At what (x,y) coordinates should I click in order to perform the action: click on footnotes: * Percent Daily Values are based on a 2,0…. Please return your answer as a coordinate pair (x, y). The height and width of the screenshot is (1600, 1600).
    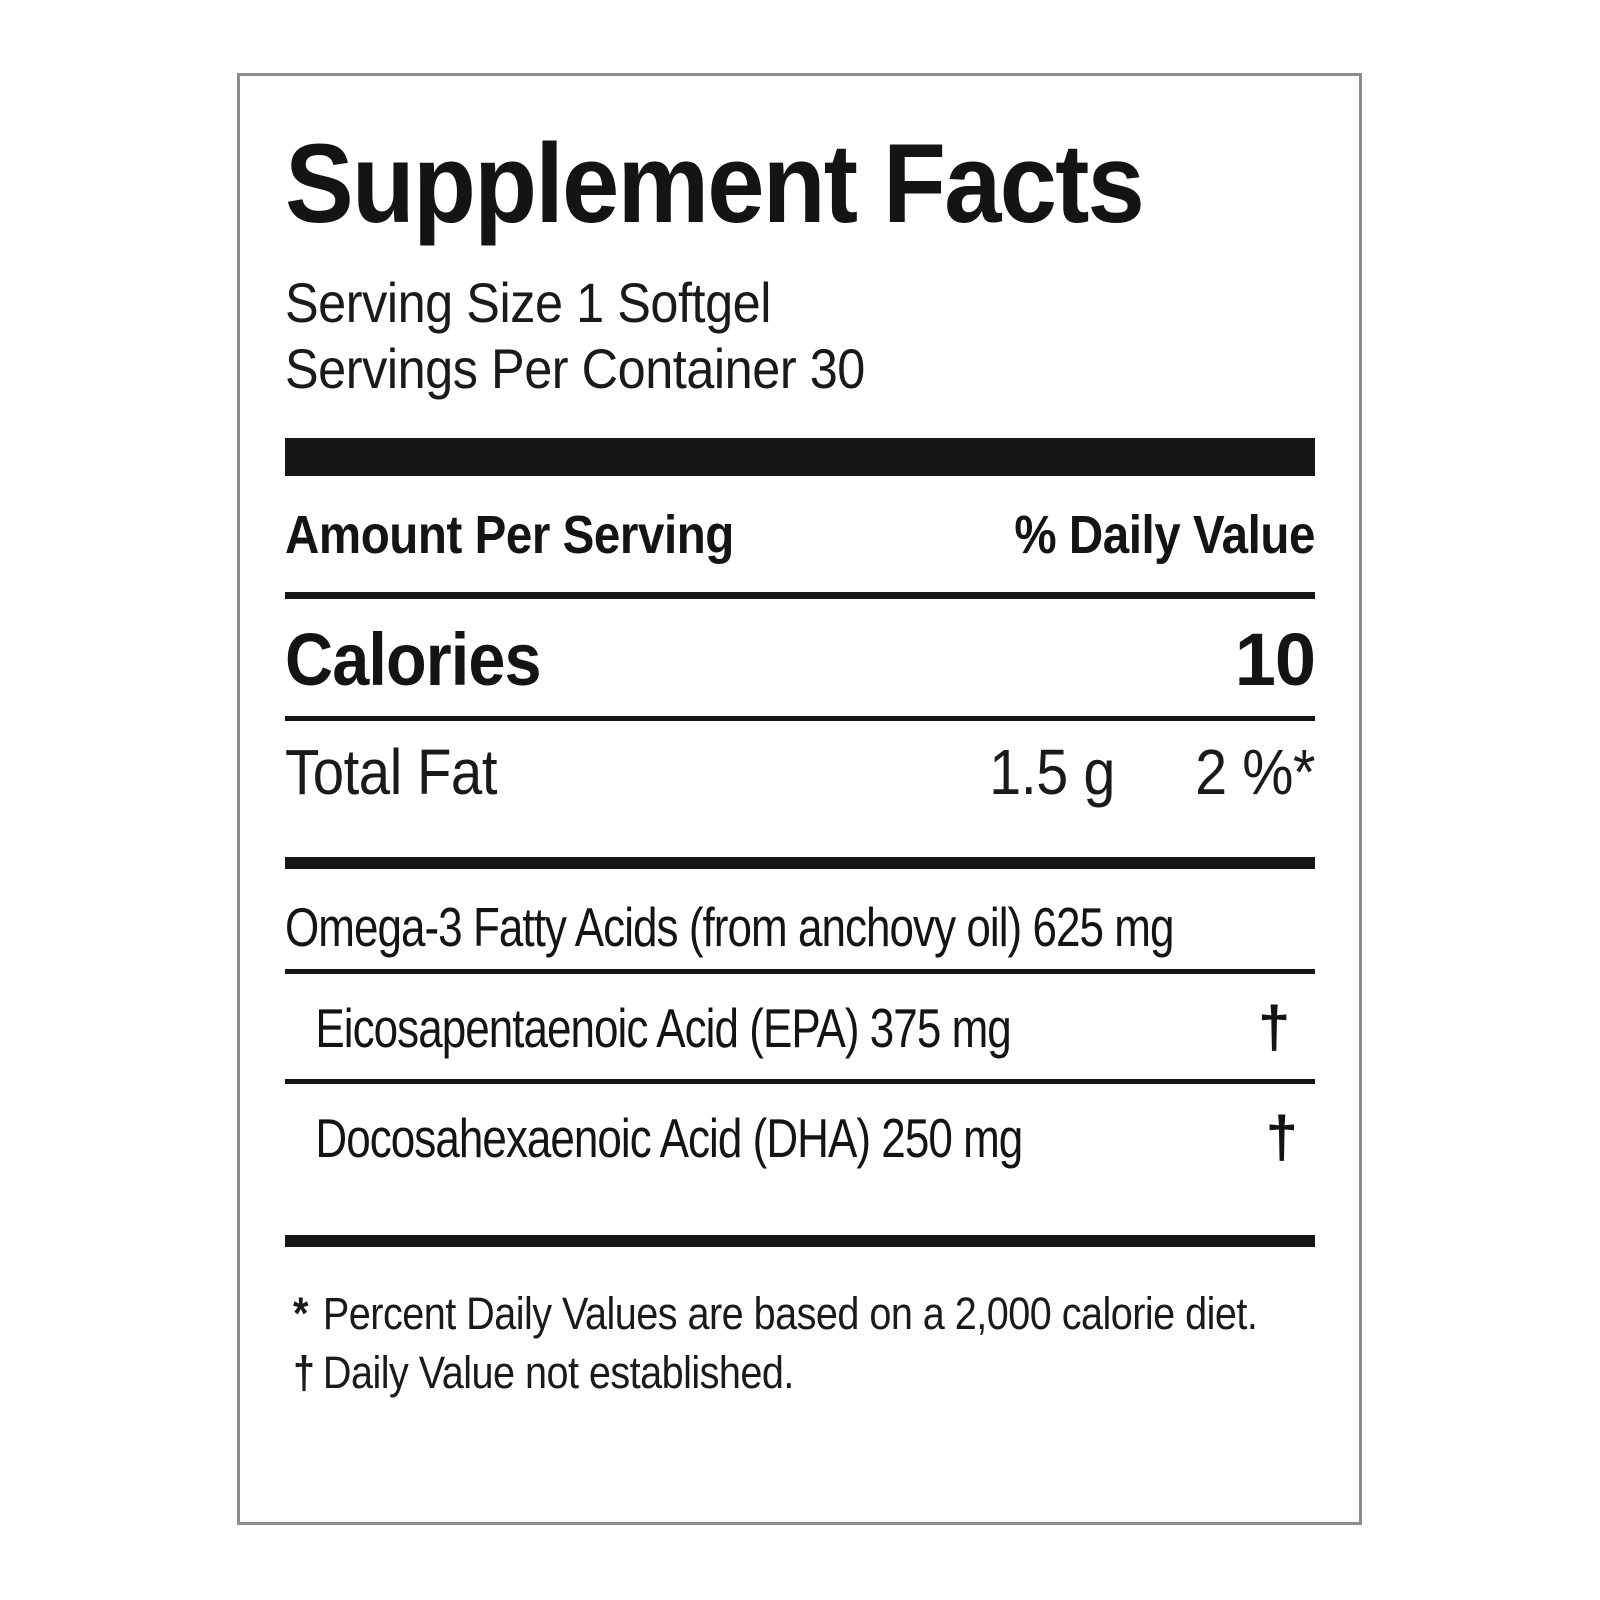
    Looking at the image, I should click on (800, 1343).